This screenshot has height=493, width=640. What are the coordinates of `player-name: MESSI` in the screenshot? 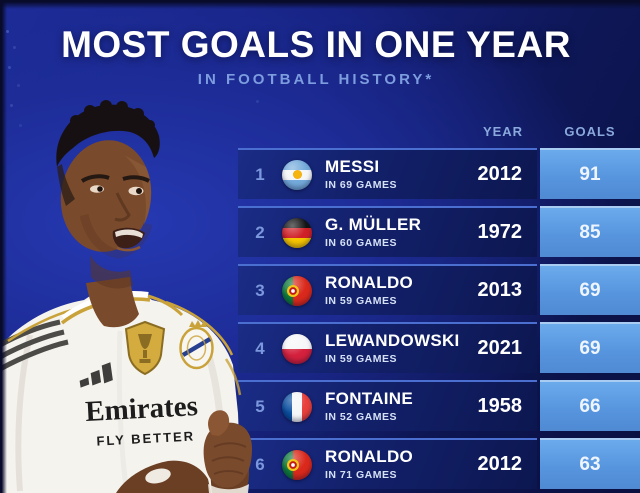 It's located at (352, 167).